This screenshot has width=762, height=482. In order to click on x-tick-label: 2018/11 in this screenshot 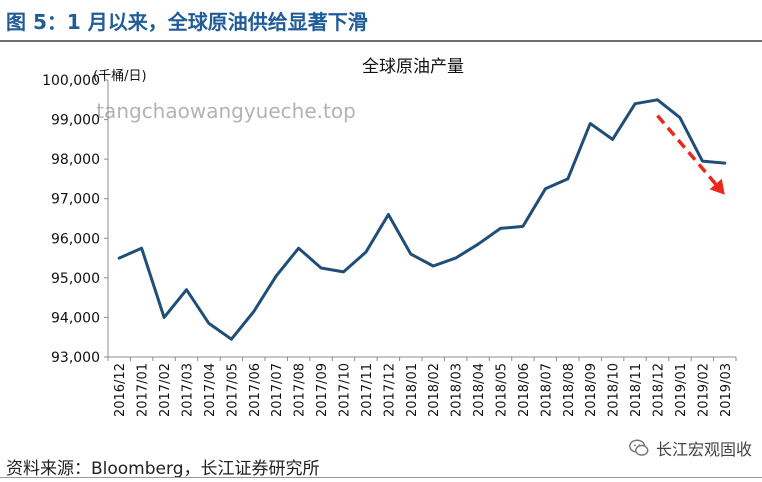, I will do `click(636, 390)`.